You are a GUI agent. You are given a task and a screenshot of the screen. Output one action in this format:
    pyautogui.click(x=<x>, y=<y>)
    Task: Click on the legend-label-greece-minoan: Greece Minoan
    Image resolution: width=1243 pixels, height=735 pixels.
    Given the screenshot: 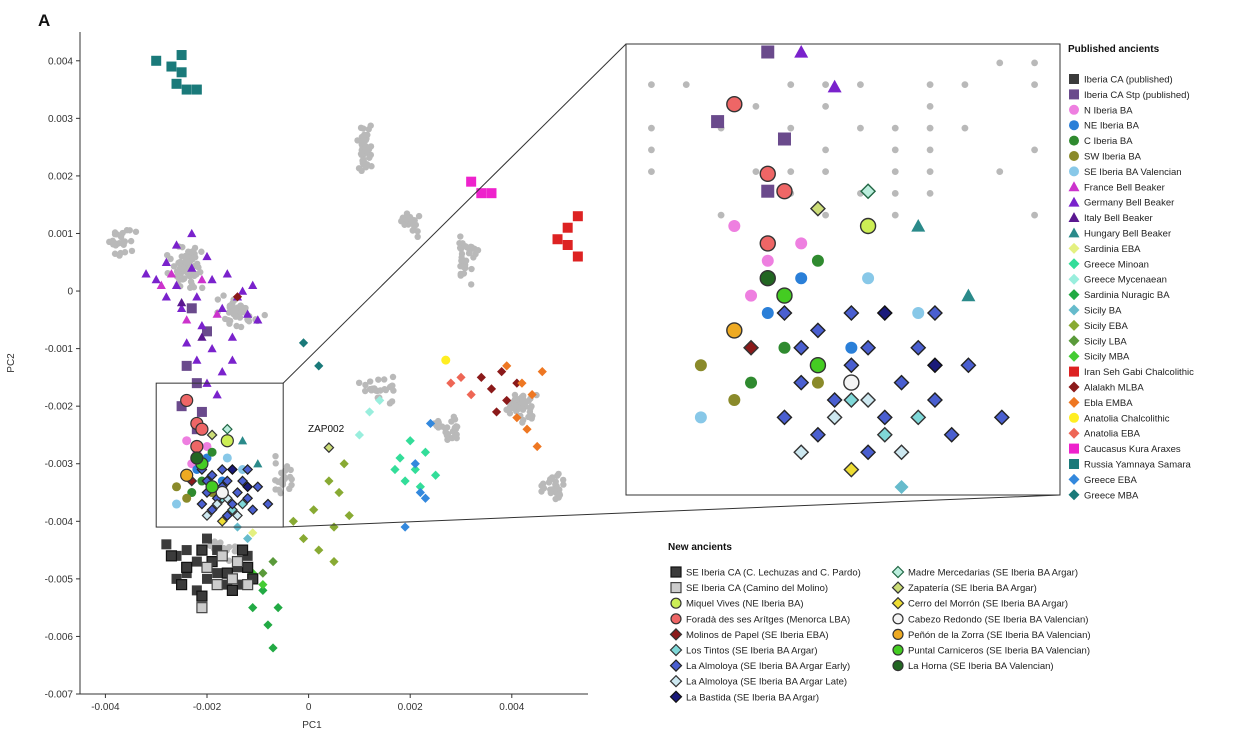 What is the action you would take?
    pyautogui.click(x=1116, y=264)
    